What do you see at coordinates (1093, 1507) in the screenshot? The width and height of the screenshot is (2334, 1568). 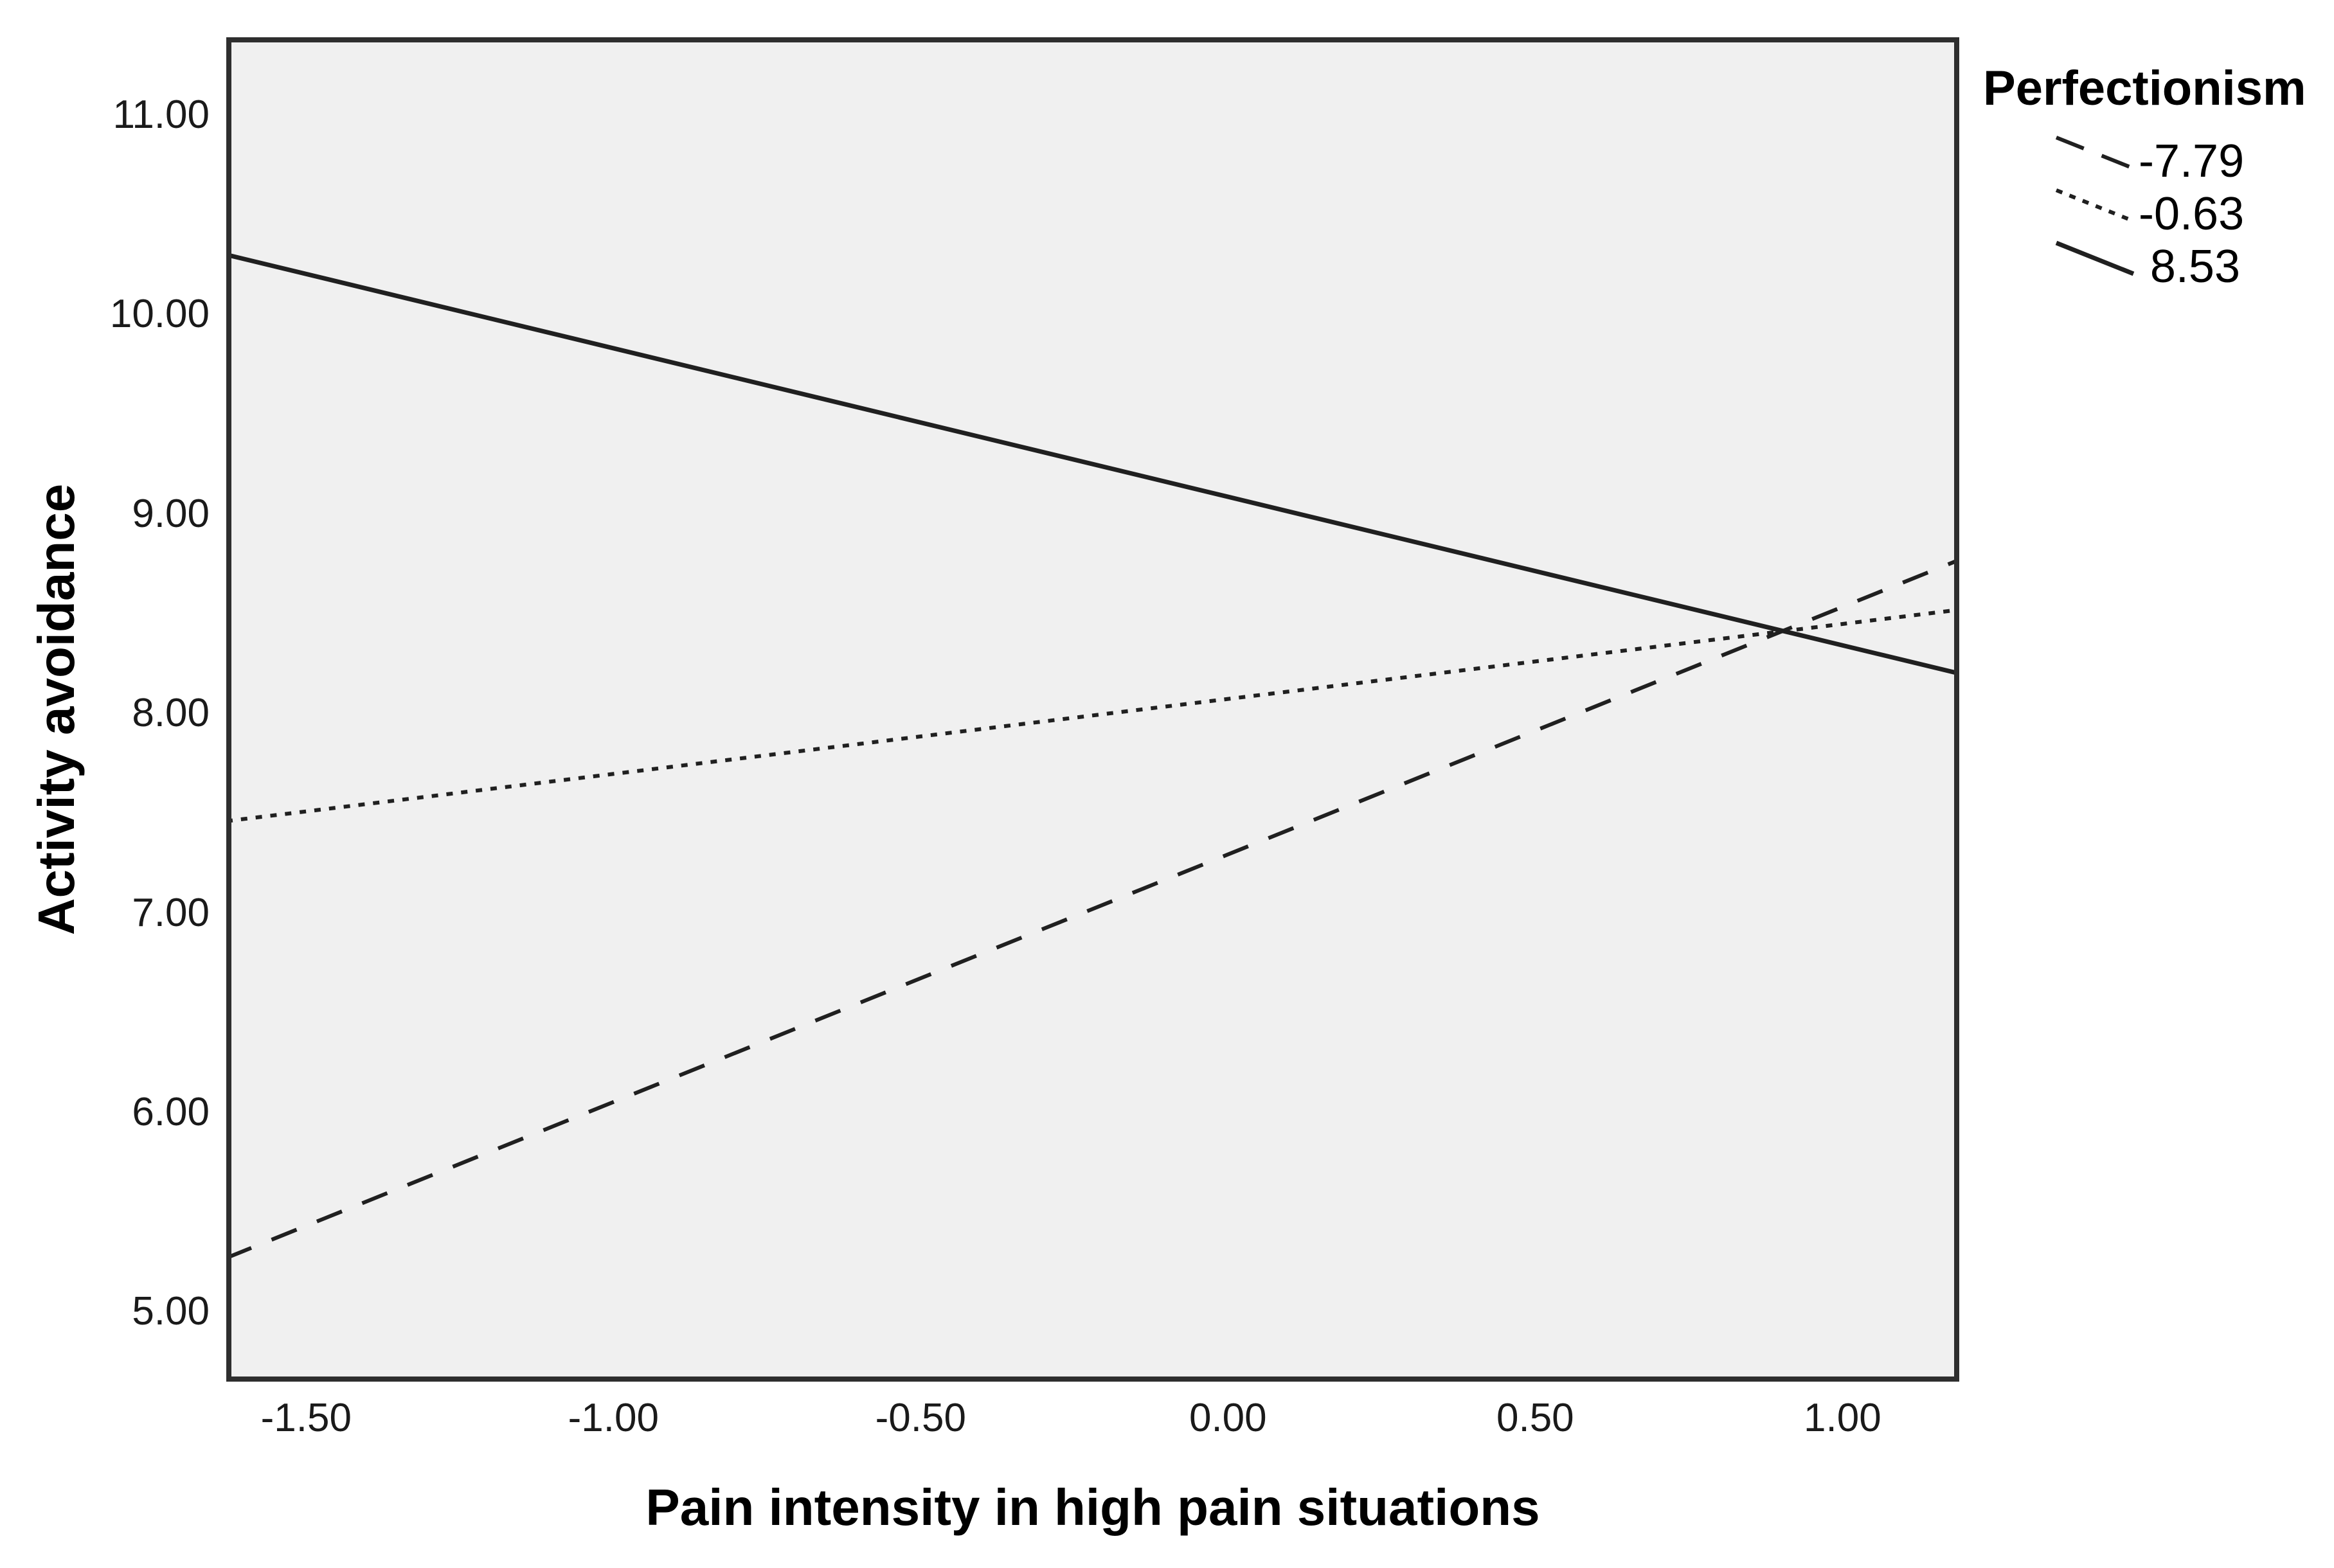 I see `x-axis-title: Pain intensity in high pain situations` at bounding box center [1093, 1507].